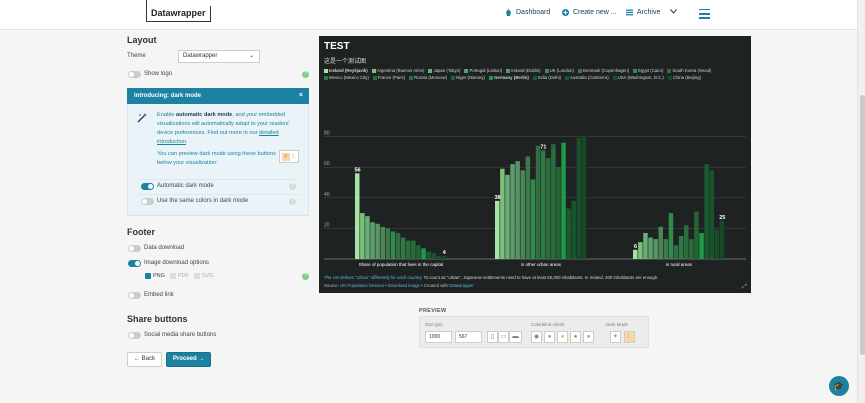  Describe the element at coordinates (536, 337) in the screenshot. I see `eye-icon: ◉` at that location.